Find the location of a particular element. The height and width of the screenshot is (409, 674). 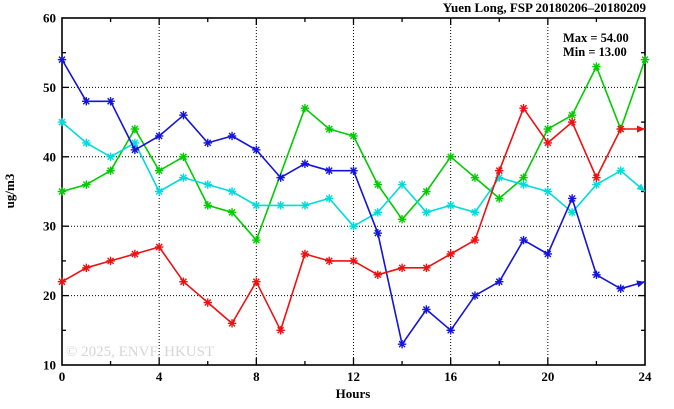

x-tick-label: 12 is located at coordinates (353, 376).